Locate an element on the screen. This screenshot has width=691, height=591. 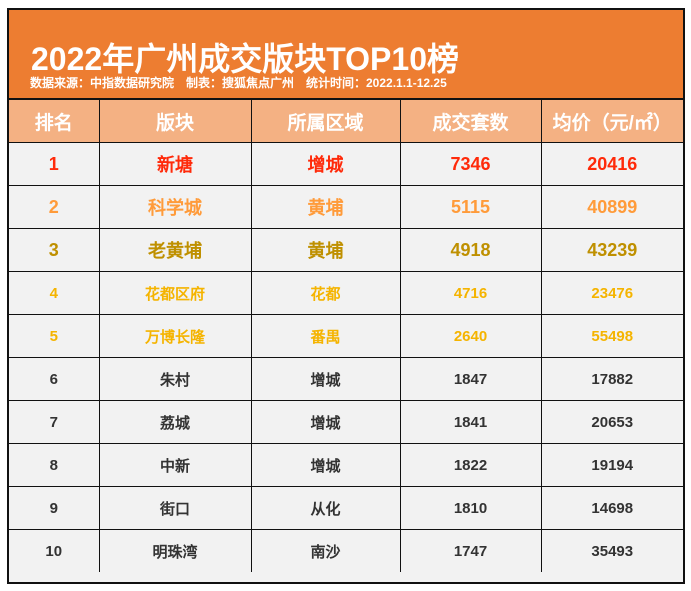
table-row: 6 朱村 增城 1847 17882 is located at coordinates (346, 379).